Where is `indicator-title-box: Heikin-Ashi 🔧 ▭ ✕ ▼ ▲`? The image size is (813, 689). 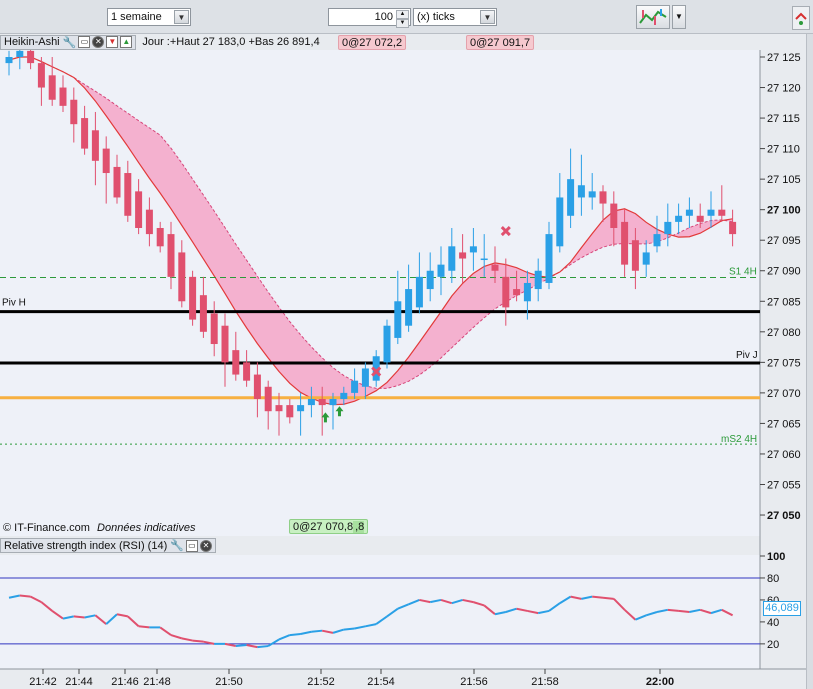 indicator-title-box: Heikin-Ashi 🔧 ▭ ✕ ▼ ▲ is located at coordinates (68, 42).